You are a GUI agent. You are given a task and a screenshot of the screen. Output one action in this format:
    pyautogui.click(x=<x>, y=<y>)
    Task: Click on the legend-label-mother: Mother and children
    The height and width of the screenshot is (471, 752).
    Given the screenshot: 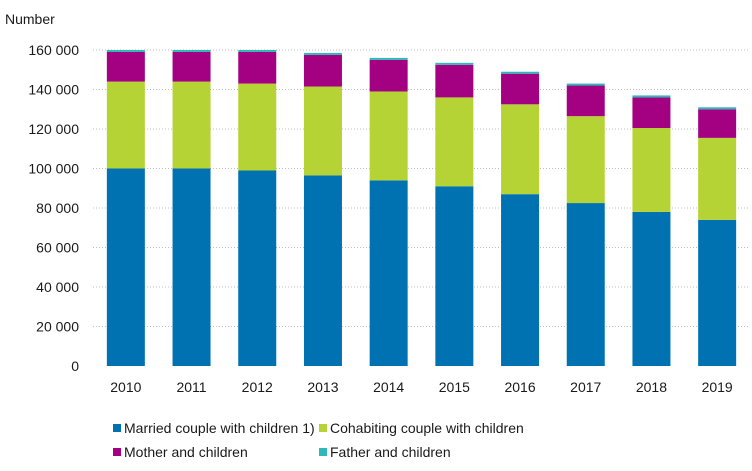 What is the action you would take?
    pyautogui.click(x=186, y=452)
    